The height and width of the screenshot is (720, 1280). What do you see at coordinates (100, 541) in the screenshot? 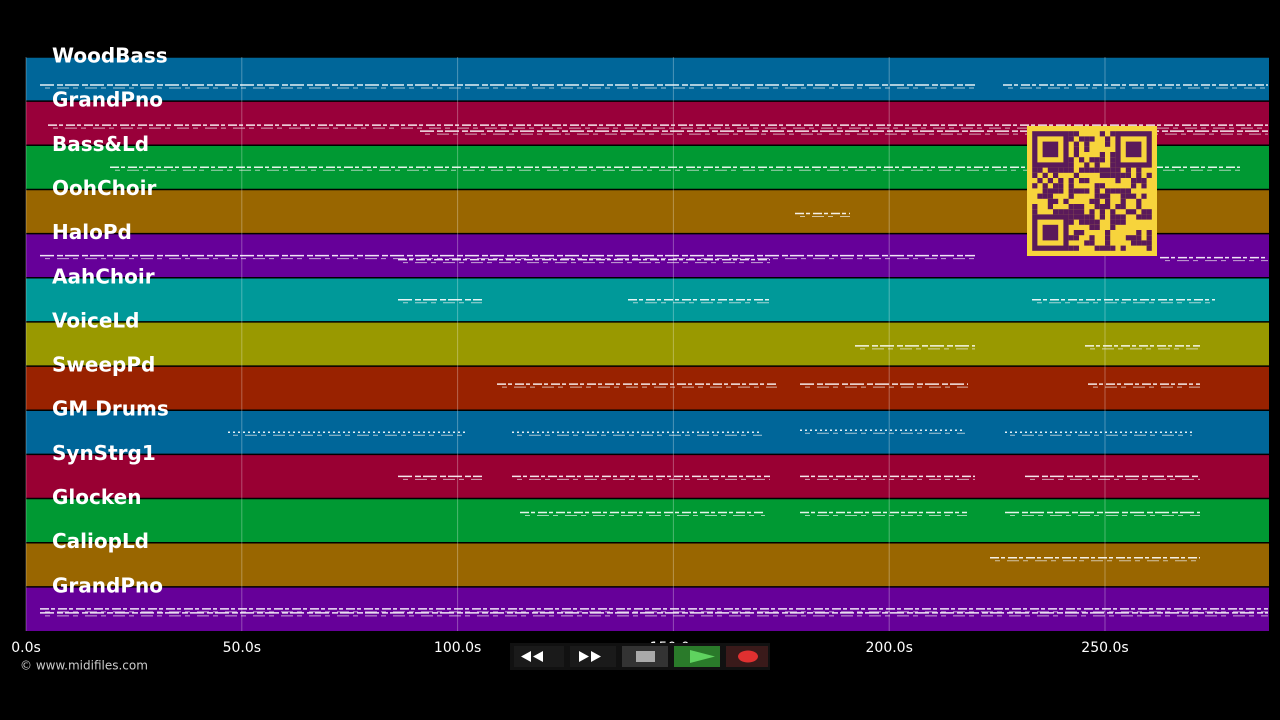
I see `track-name: CaliopLd` at bounding box center [100, 541].